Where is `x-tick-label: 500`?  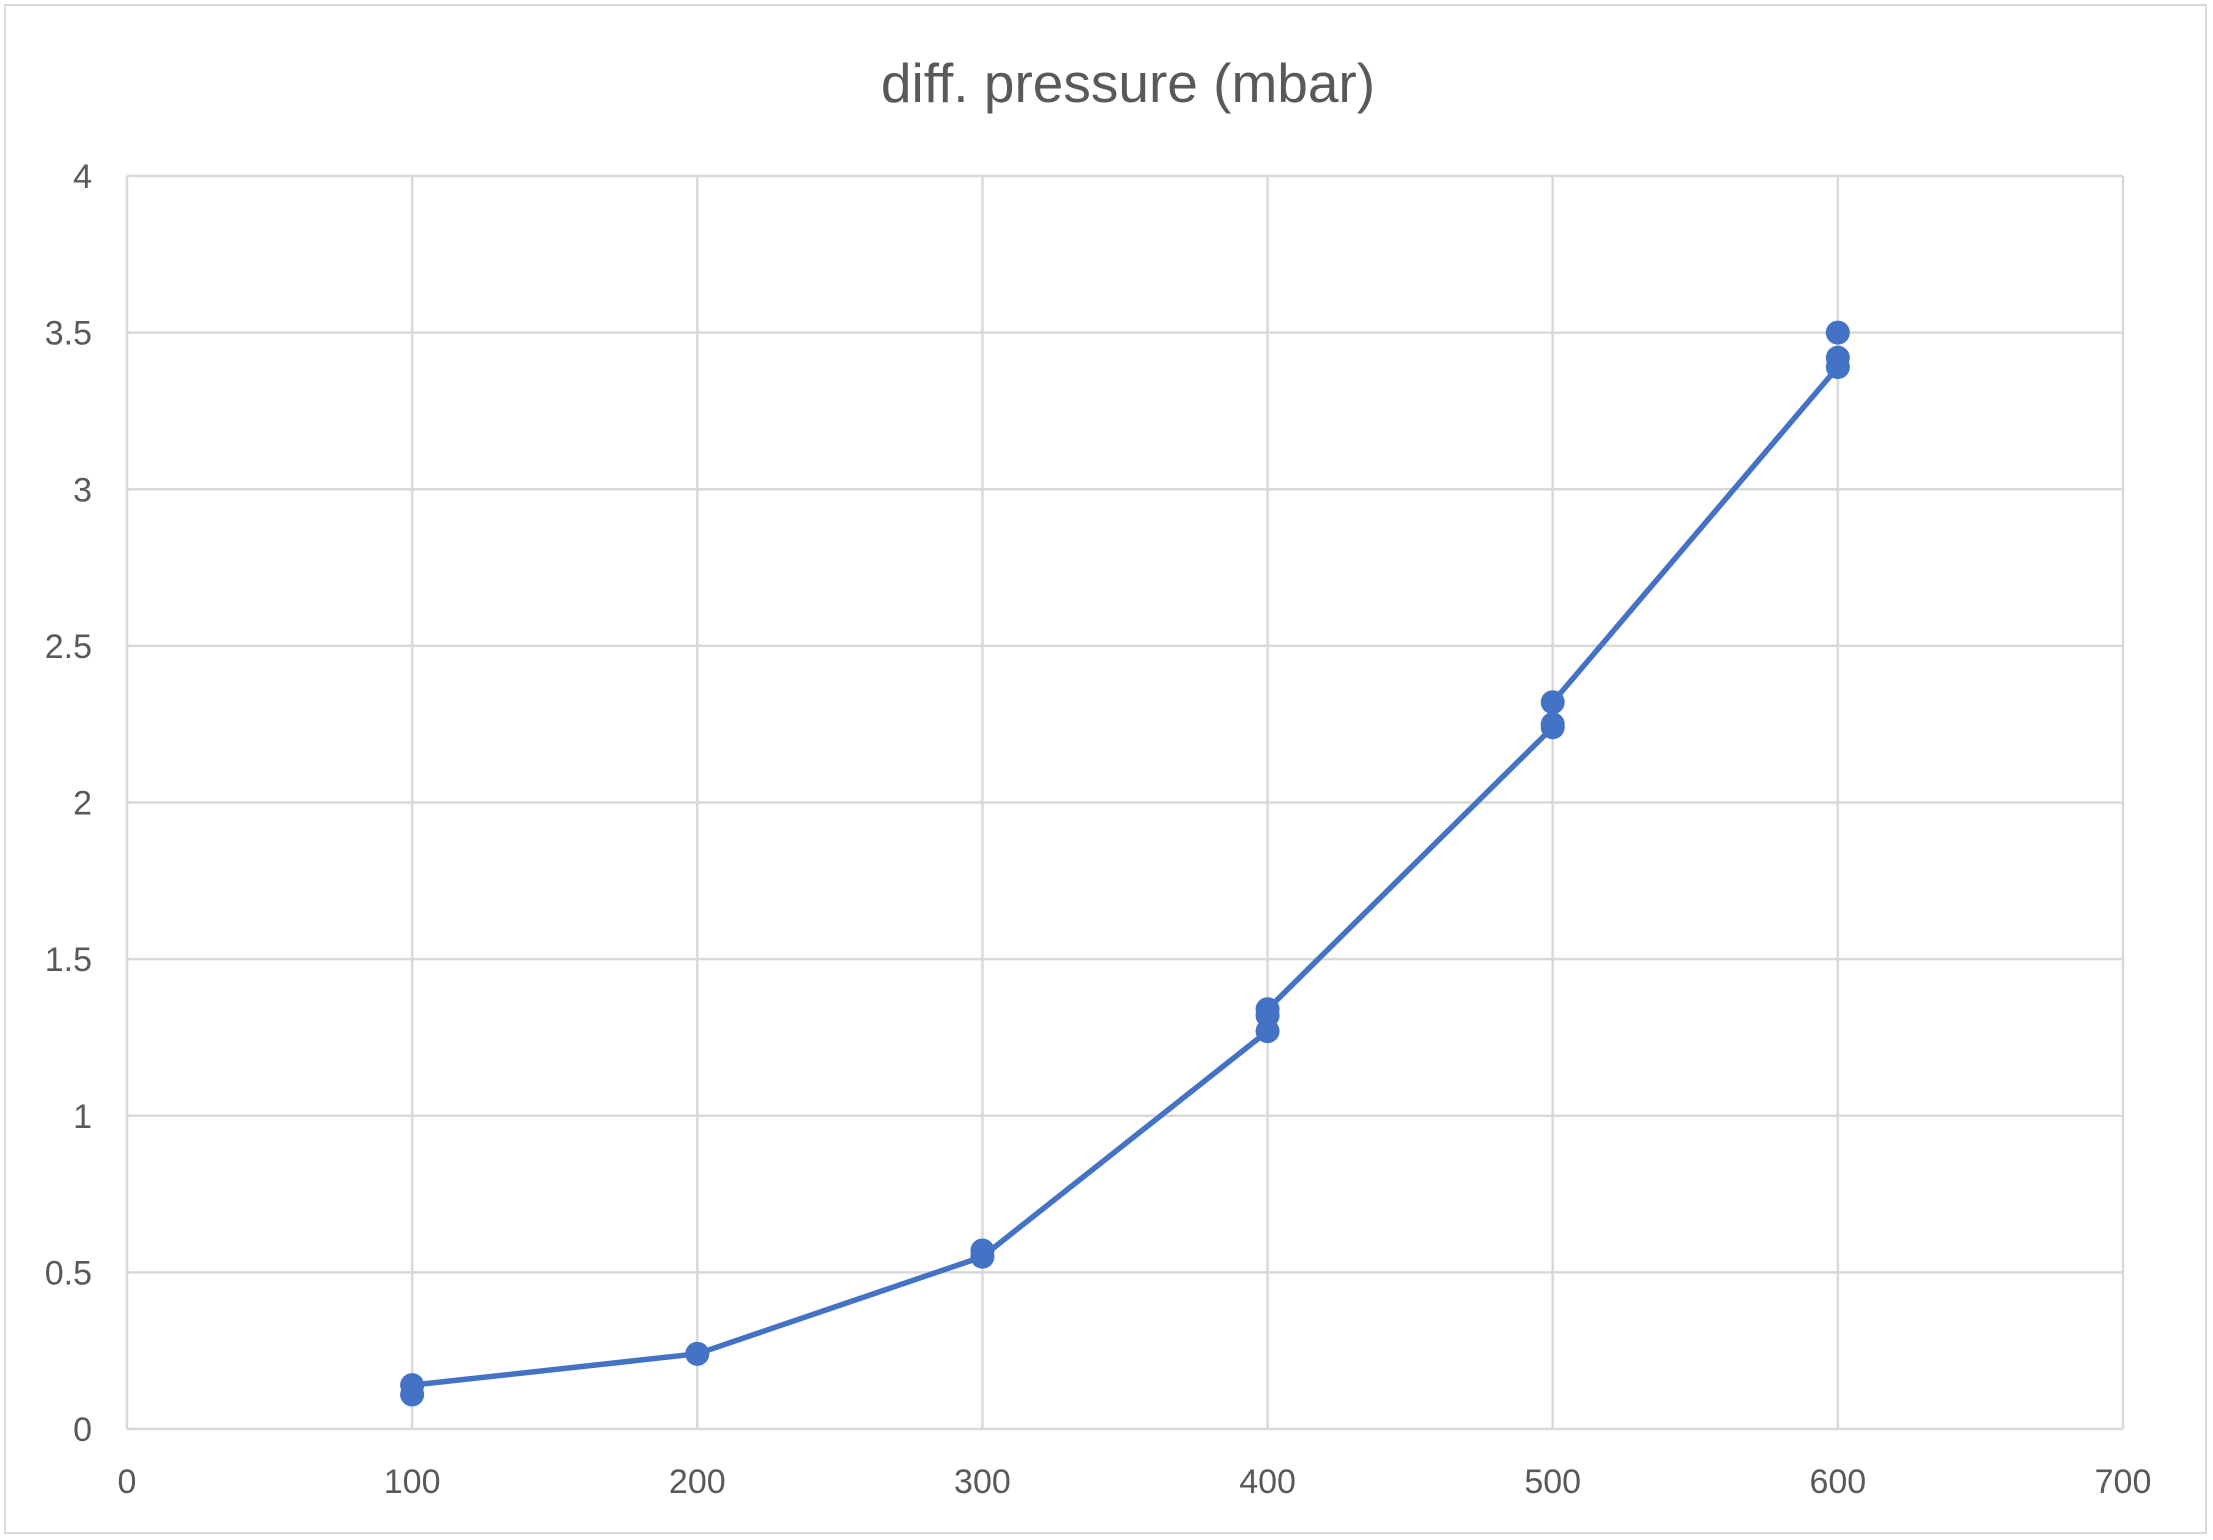
x-tick-label: 500 is located at coordinates (1552, 1482).